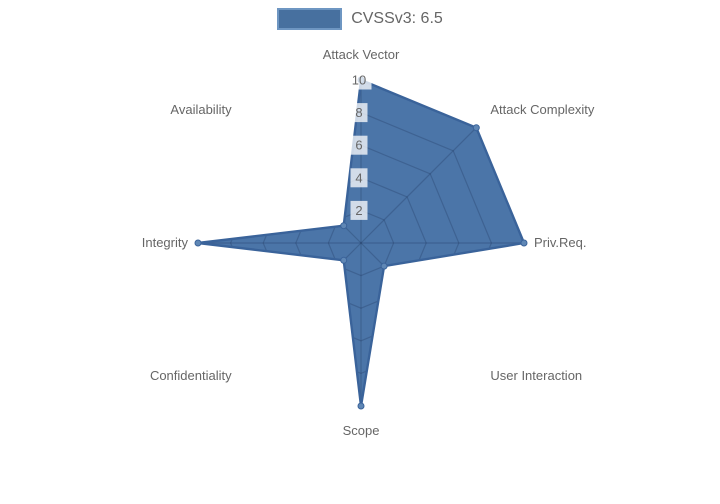  What do you see at coordinates (418, 185) in the screenshot?
I see `axis-spoke` at bounding box center [418, 185].